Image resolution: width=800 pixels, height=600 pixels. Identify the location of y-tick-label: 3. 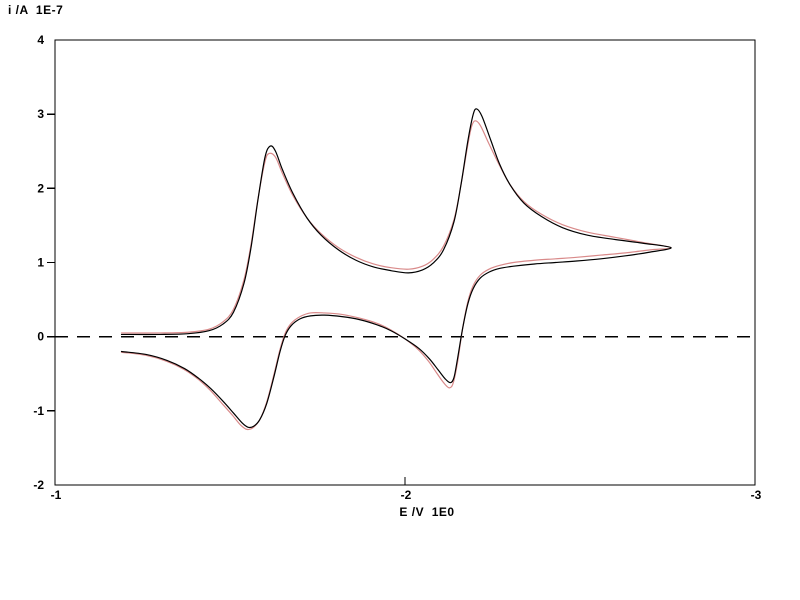
(40, 114).